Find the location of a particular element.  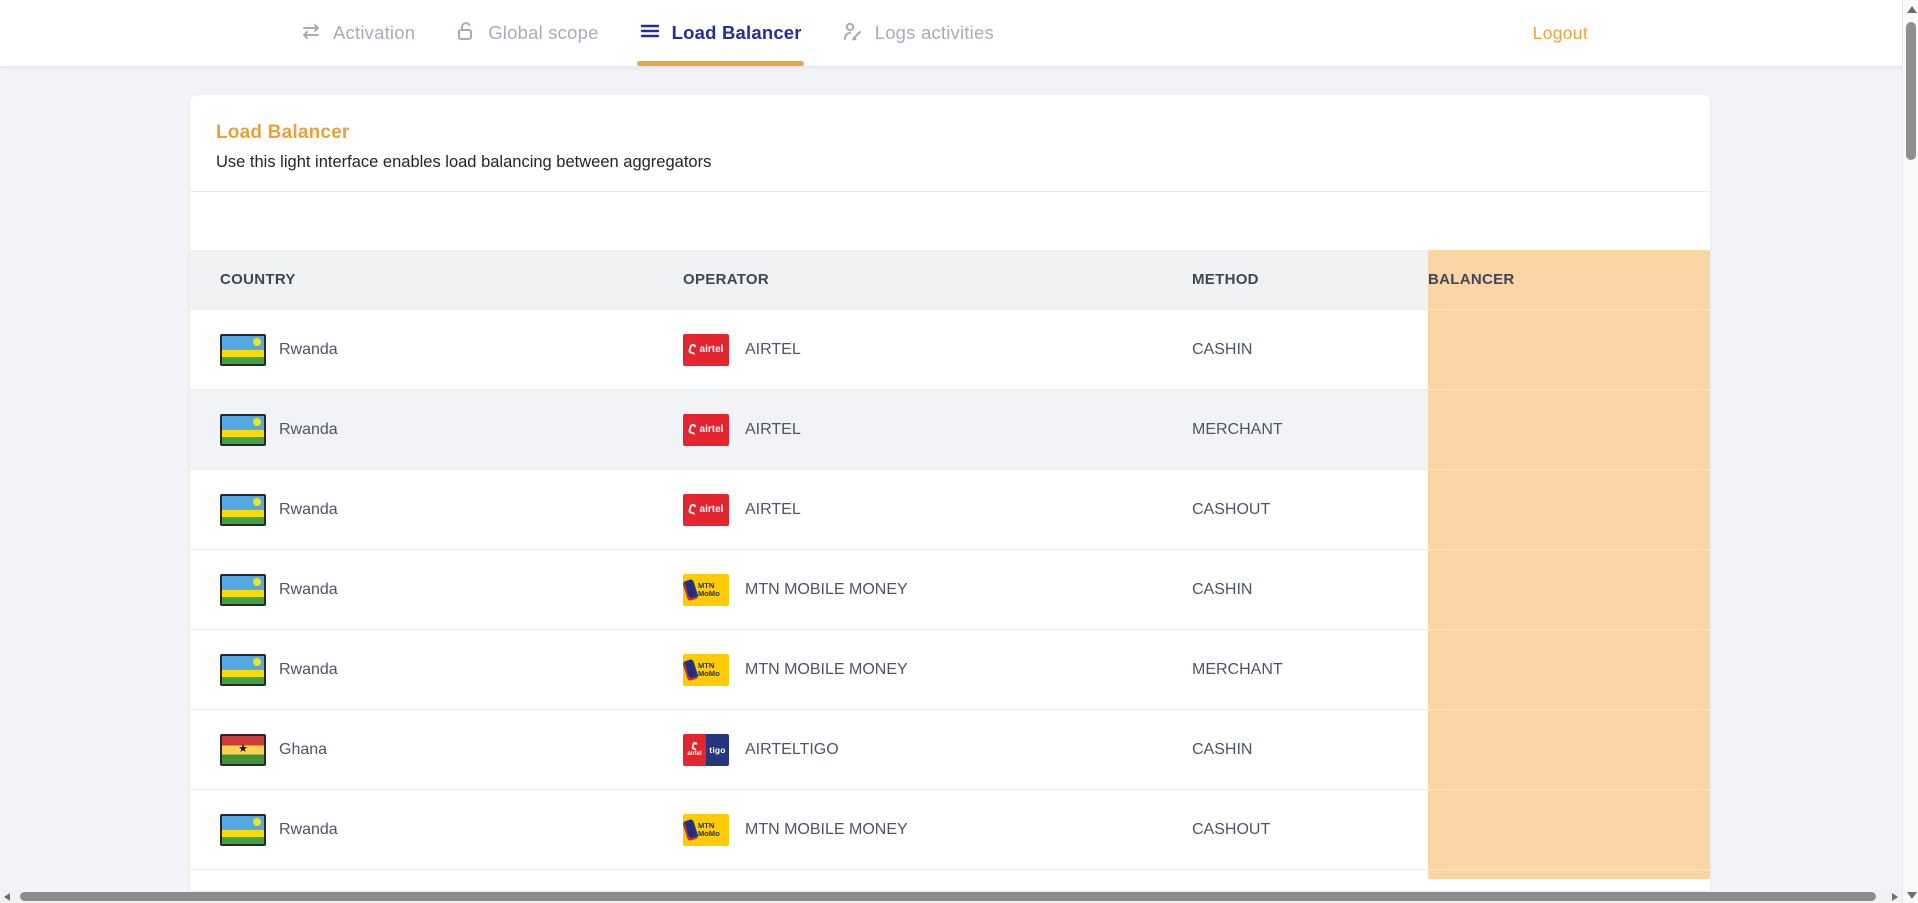

column-header-method: METHOD is located at coordinates (1225, 279).